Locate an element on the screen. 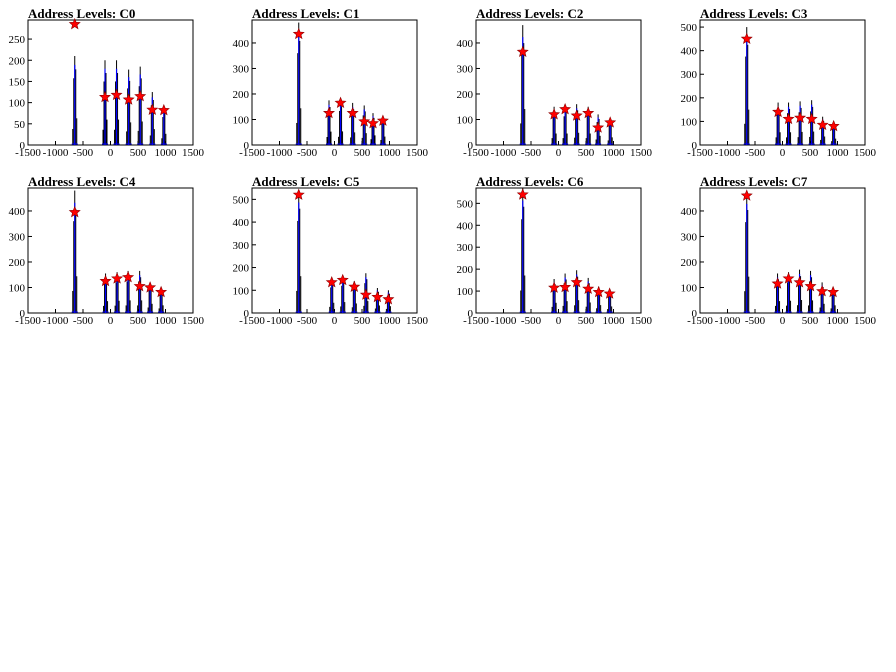 This screenshot has width=896, height=672. plot-frame is located at coordinates (782, 250).